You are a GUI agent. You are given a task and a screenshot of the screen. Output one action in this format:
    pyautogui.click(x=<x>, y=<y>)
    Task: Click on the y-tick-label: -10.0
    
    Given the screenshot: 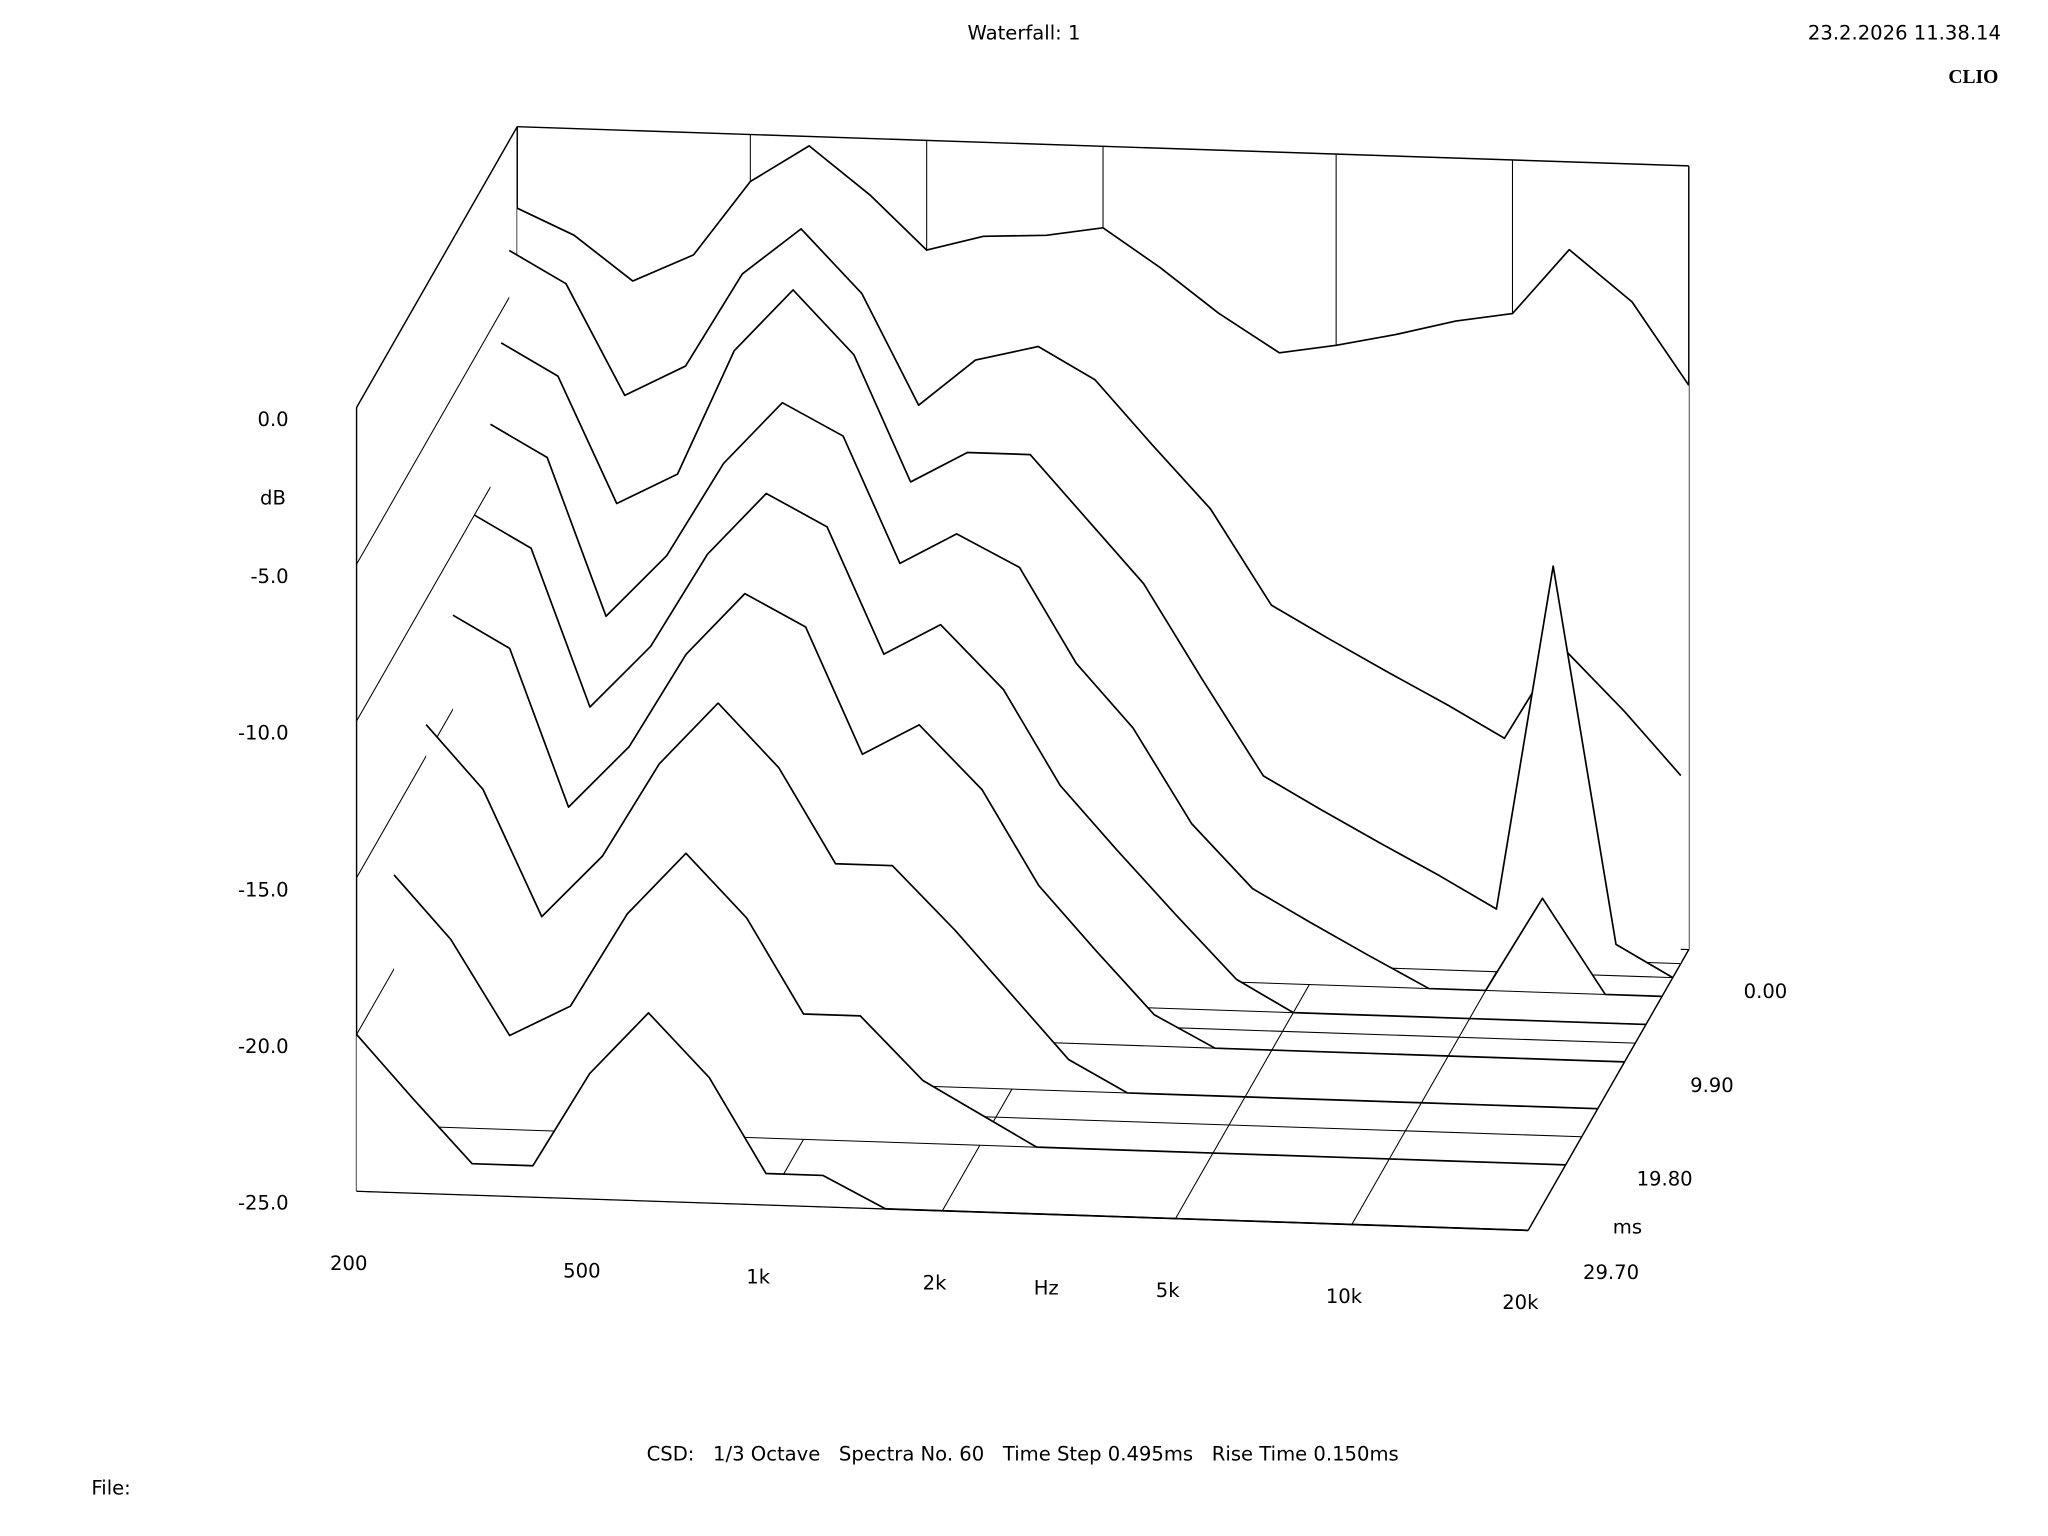 What is the action you would take?
    pyautogui.click(x=263, y=733)
    